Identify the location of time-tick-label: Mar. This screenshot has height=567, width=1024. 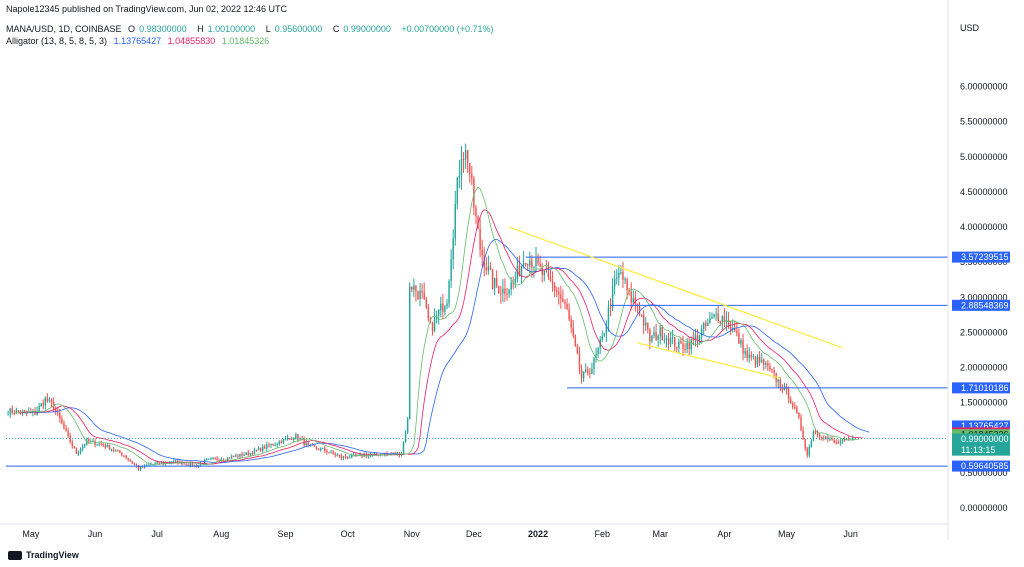
(660, 534).